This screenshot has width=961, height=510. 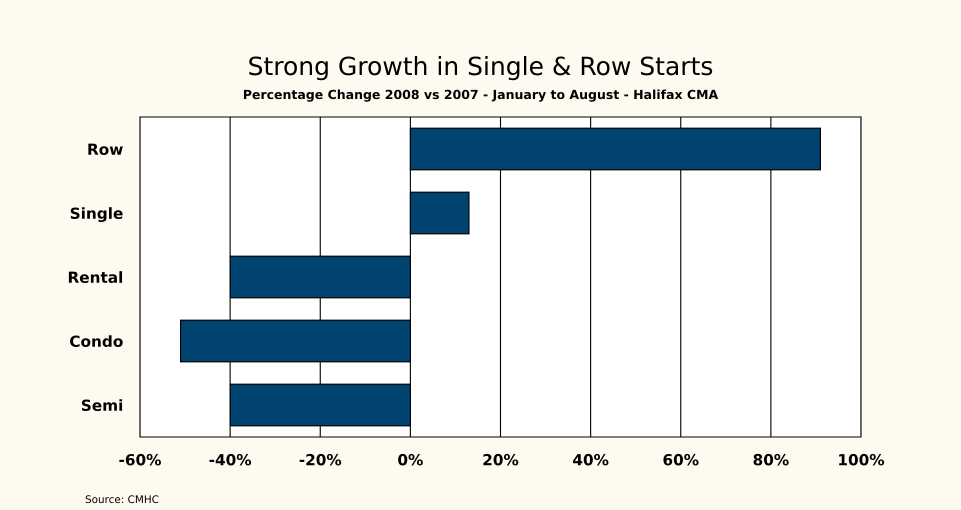 I want to click on source-note: Source: CMHC, so click(x=122, y=499).